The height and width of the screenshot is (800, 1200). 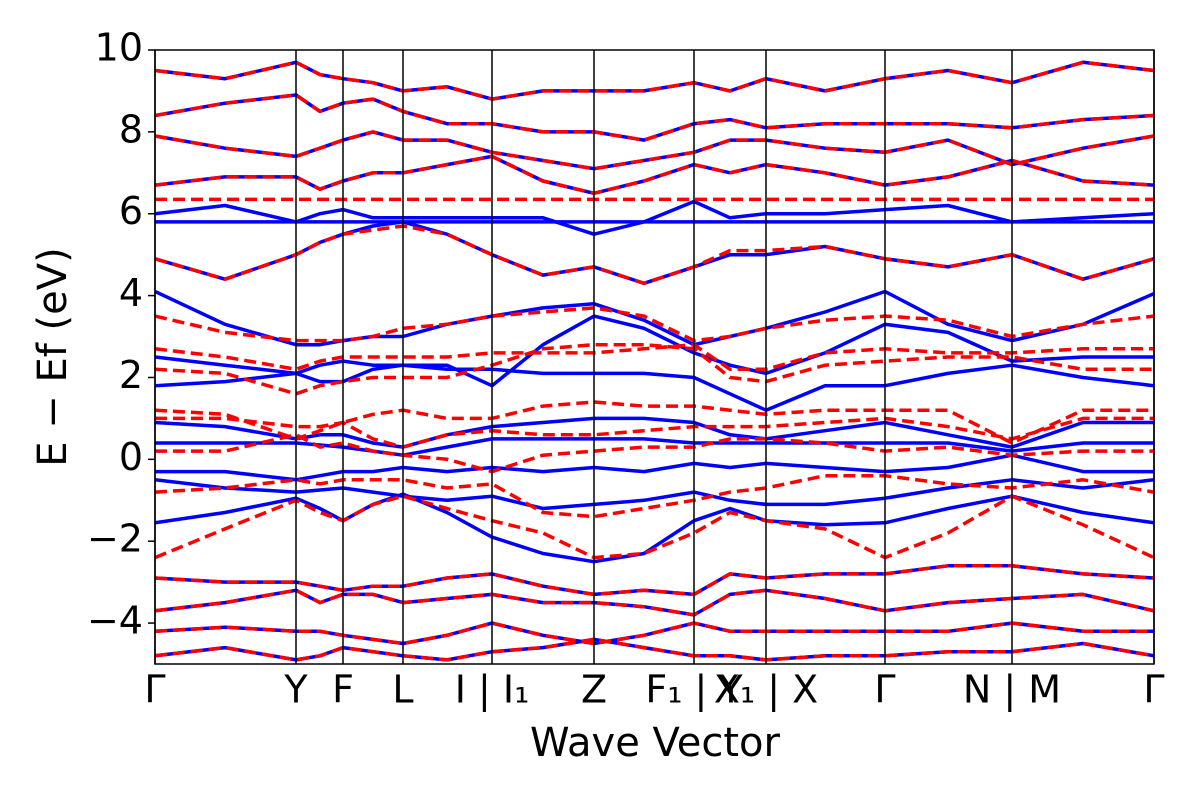 I want to click on y-tick-label: 8, so click(x=131, y=129).